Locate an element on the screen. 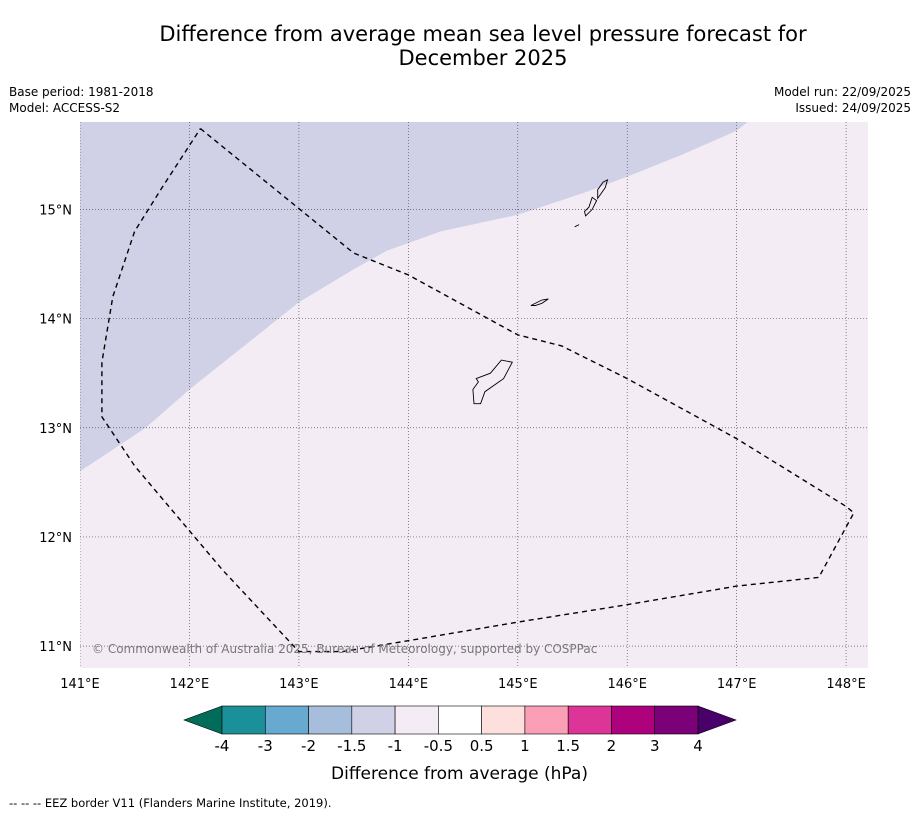 The width and height of the screenshot is (919, 816). meta-right: Model run: 22/09/2025 Issued: 24/09/2025 is located at coordinates (842, 100).